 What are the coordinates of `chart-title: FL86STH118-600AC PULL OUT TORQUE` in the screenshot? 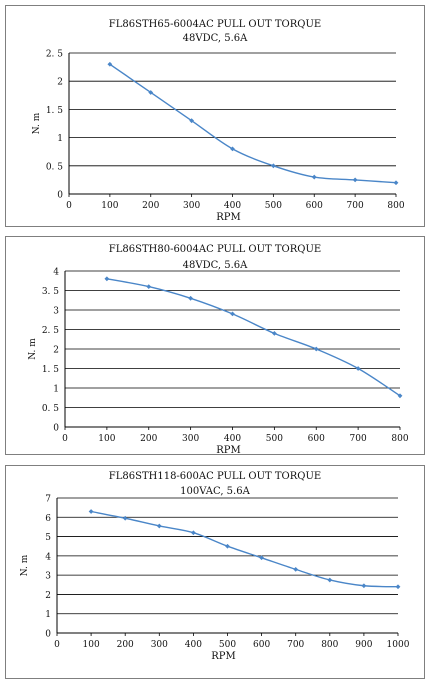 It's located at (215, 476).